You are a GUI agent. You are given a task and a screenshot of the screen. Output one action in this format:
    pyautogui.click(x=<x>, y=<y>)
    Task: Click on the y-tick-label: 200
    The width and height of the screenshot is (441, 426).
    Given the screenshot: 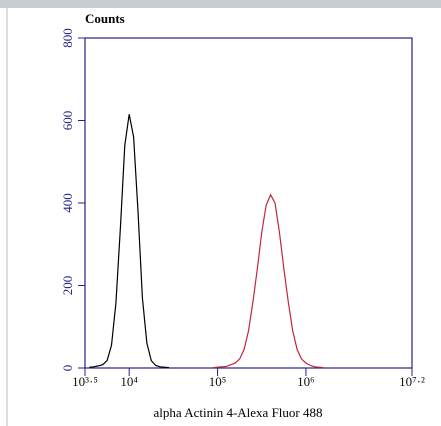 What is the action you would take?
    pyautogui.click(x=67, y=286)
    